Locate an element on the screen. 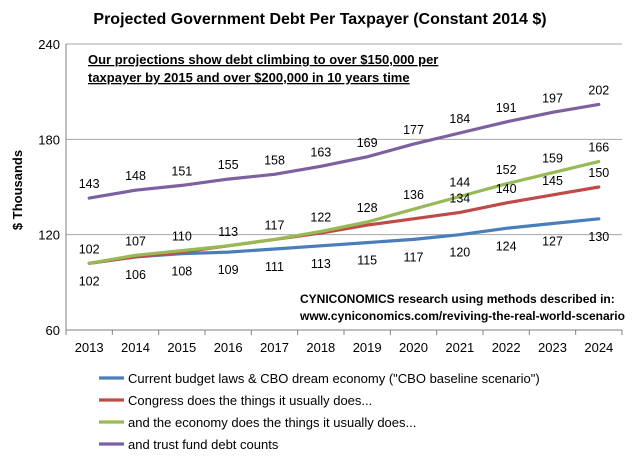  data-label-s3-2016: 155 is located at coordinates (228, 165).